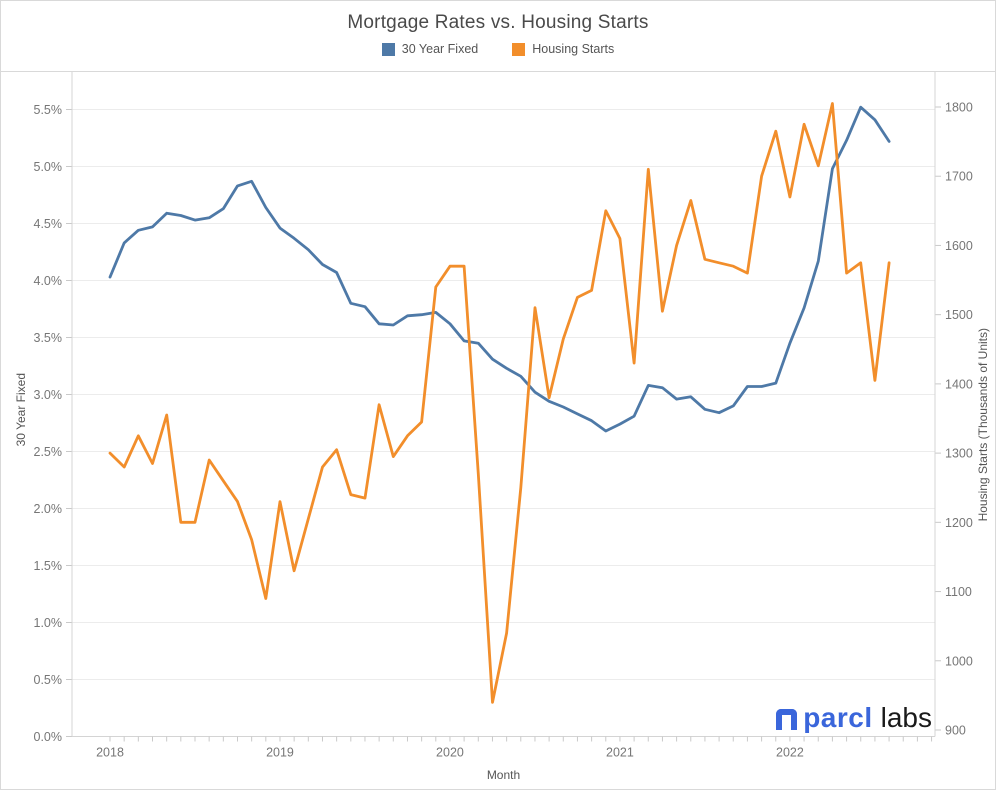 The image size is (996, 790). I want to click on y-left-tick-label: 3.0%, so click(48, 395).